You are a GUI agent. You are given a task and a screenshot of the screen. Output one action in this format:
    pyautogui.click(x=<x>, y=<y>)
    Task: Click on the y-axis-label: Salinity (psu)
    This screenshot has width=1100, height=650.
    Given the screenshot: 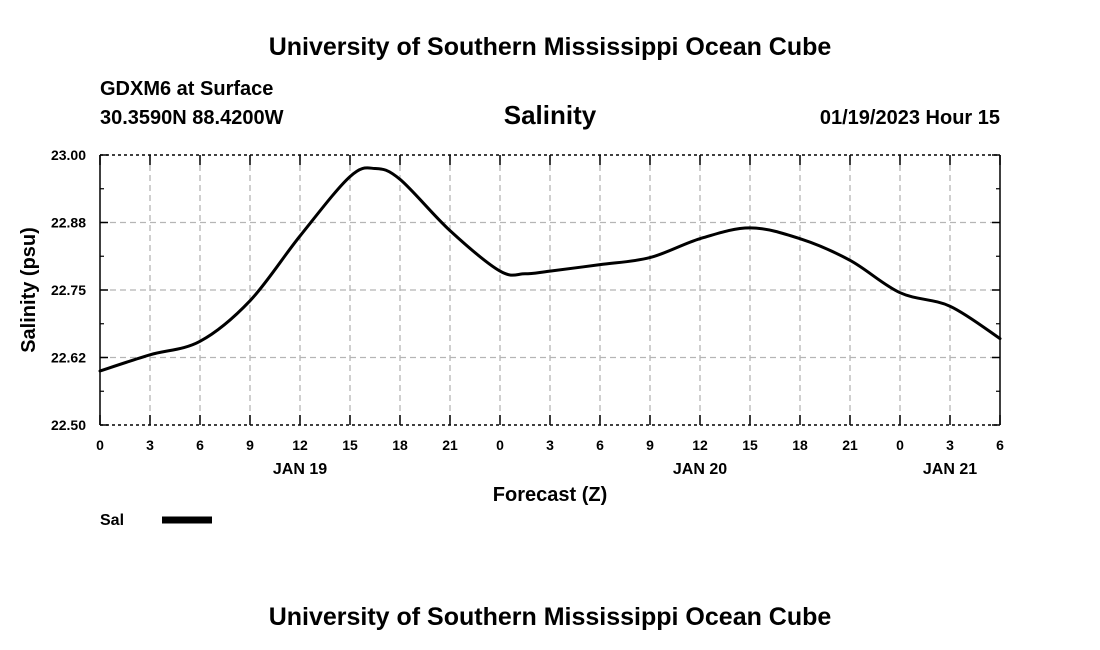 What is the action you would take?
    pyautogui.click(x=29, y=290)
    